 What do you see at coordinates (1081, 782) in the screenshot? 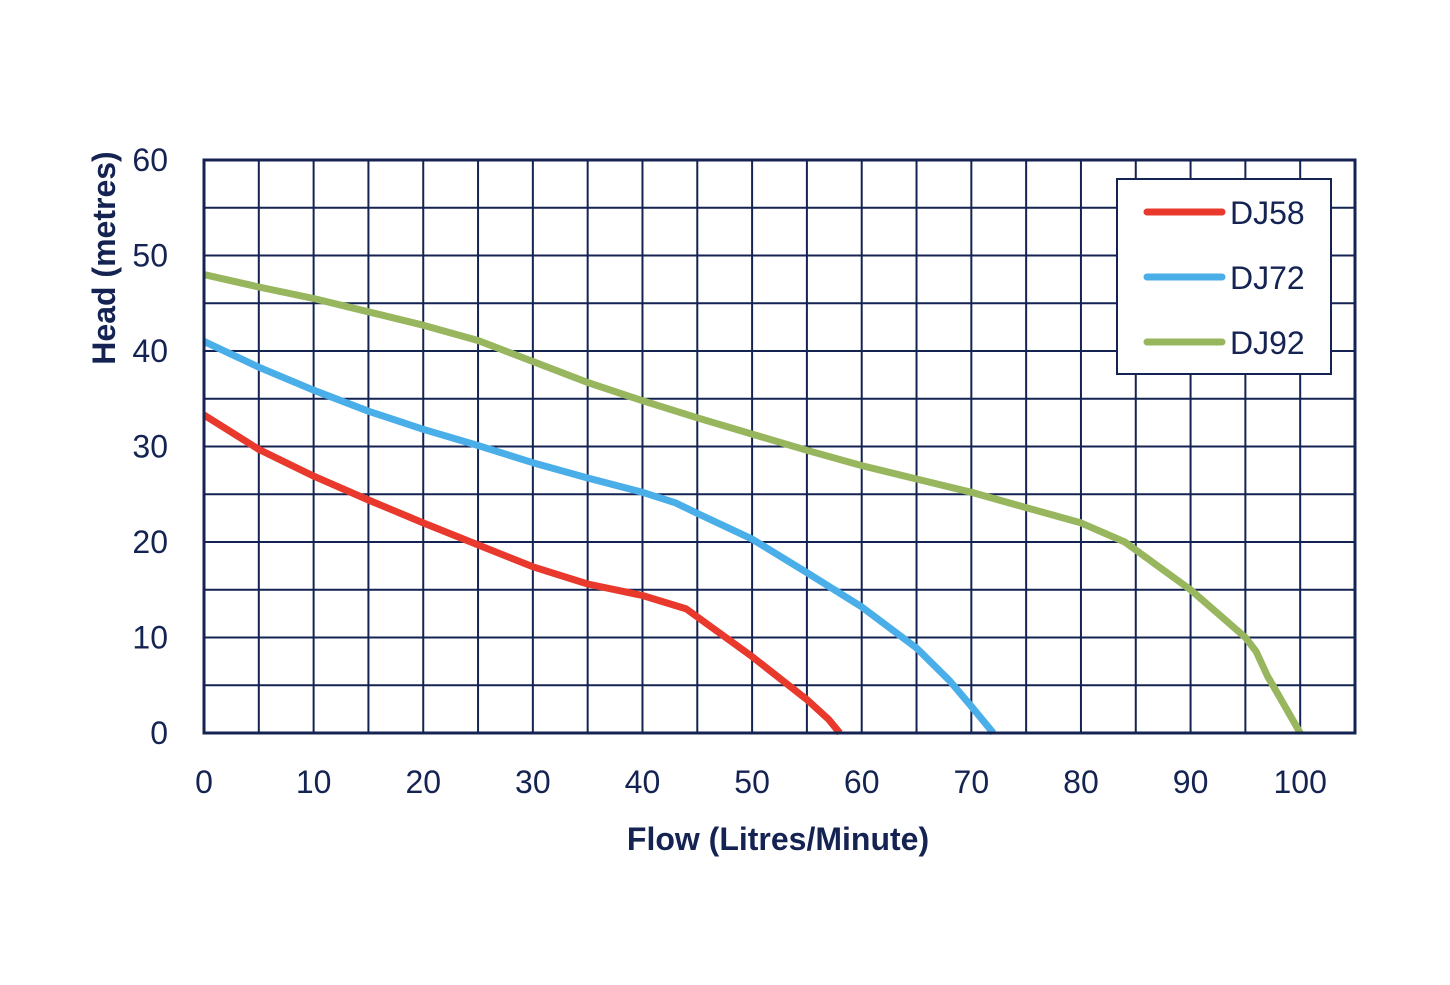
I see `x-tick-label: 80` at bounding box center [1081, 782].